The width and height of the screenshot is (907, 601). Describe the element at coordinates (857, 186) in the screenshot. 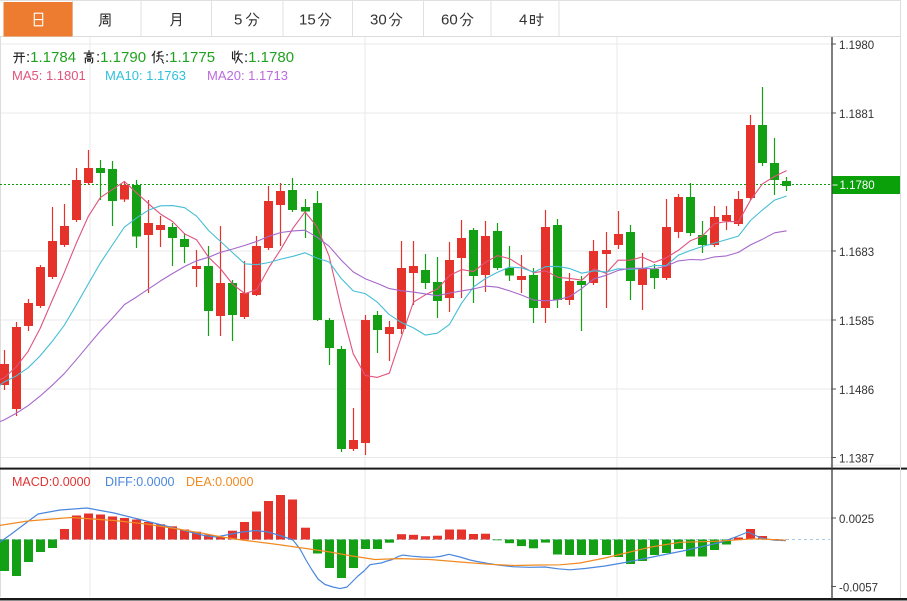

I see `svg-text: 1.1780` at that location.